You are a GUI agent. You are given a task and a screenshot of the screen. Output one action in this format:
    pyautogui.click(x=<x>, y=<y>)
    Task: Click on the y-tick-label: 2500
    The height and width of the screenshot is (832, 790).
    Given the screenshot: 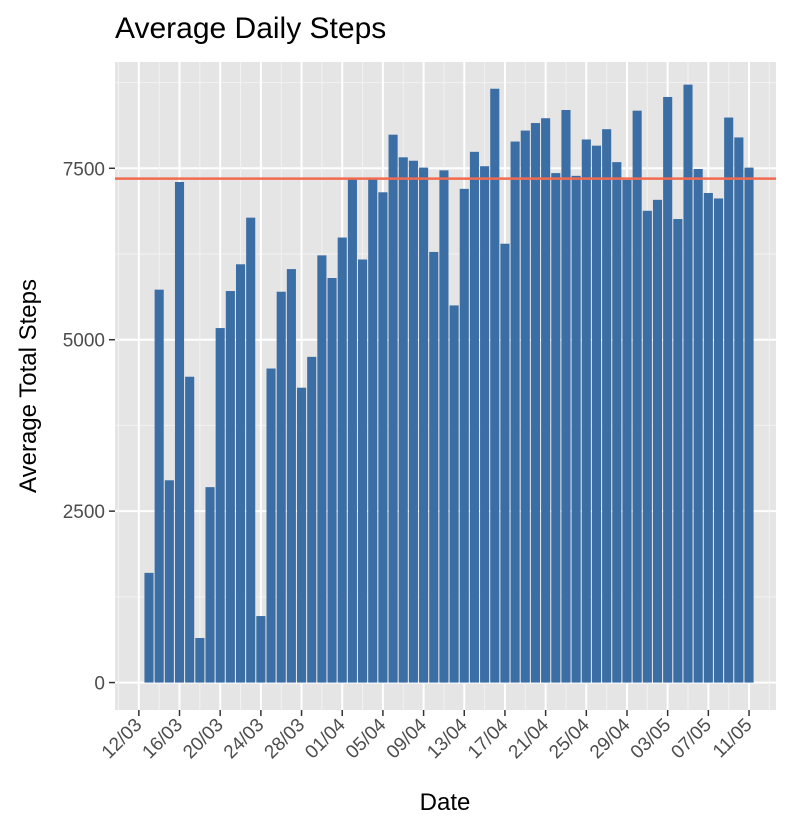 What is the action you would take?
    pyautogui.click(x=84, y=512)
    